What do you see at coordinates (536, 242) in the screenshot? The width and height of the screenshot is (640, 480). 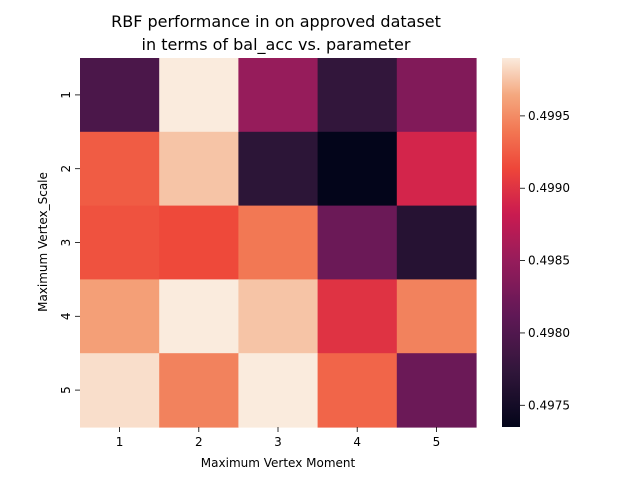 I see `colorbar: 0.4975 0.4980 0.4985 0.4990 0.4995` at bounding box center [536, 242].